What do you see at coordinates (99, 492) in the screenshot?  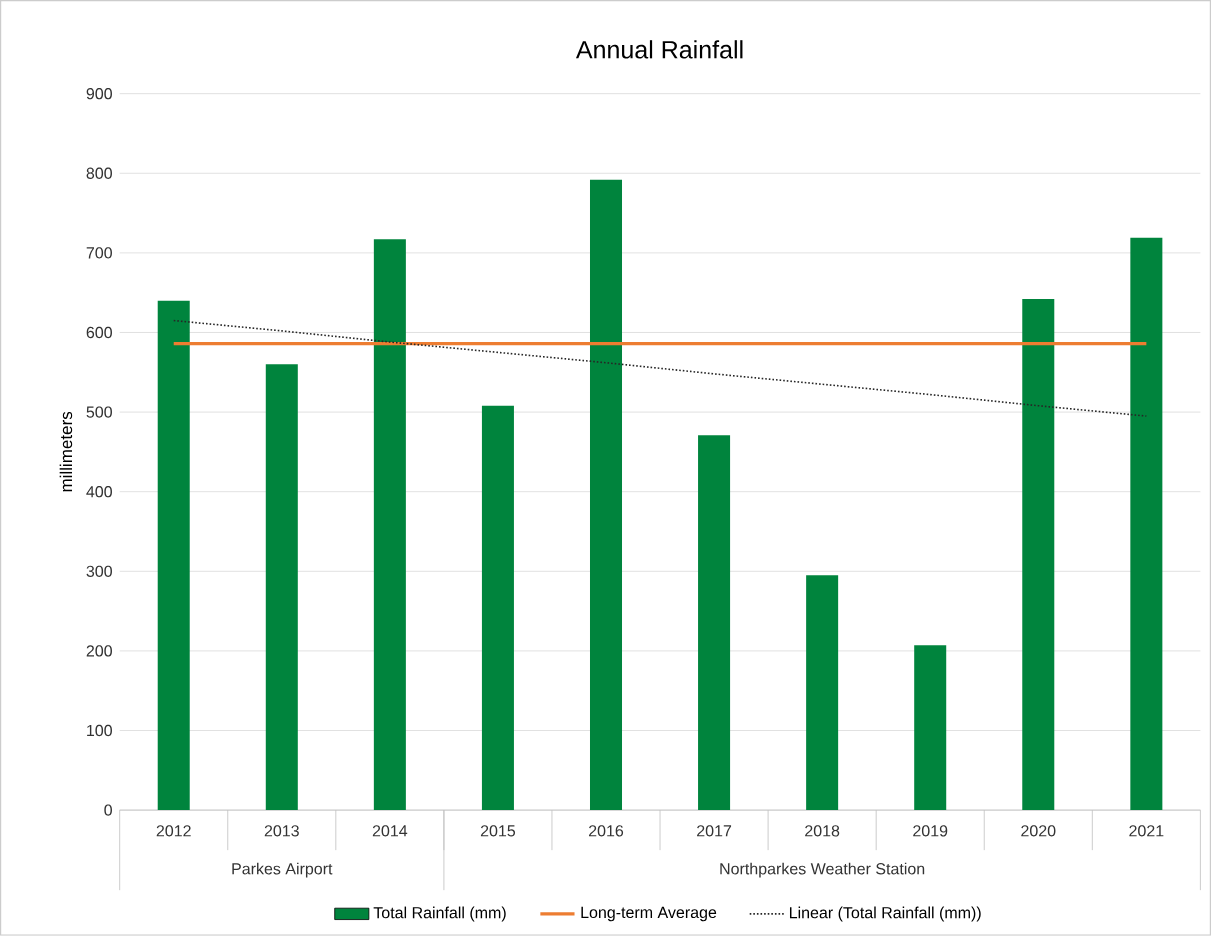 I see `y-tick-label: 400` at bounding box center [99, 492].